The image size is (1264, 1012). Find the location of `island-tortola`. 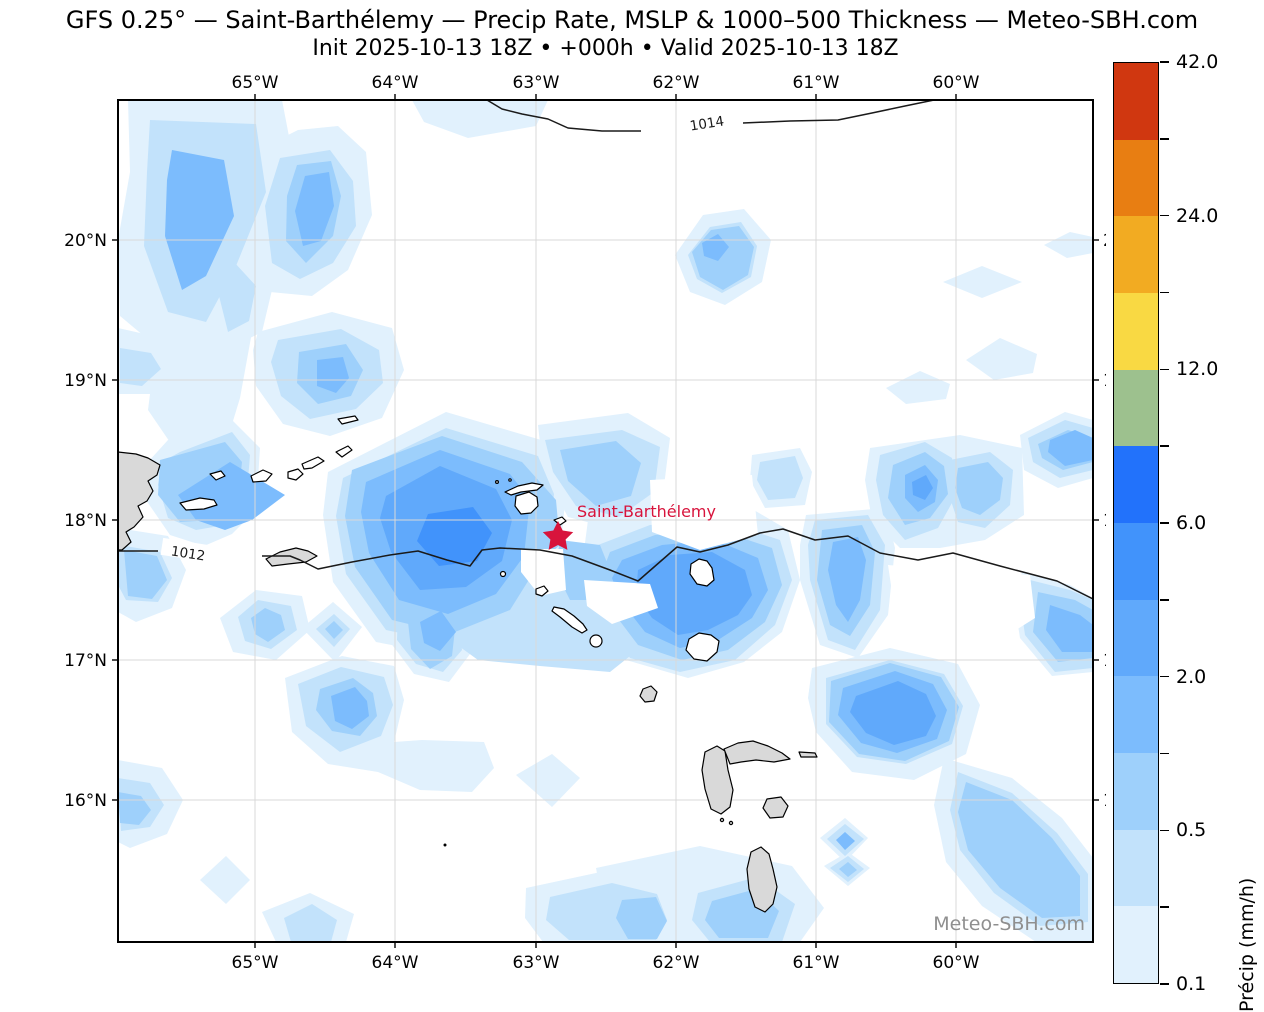

island-tortola is located at coordinates (313, 463).